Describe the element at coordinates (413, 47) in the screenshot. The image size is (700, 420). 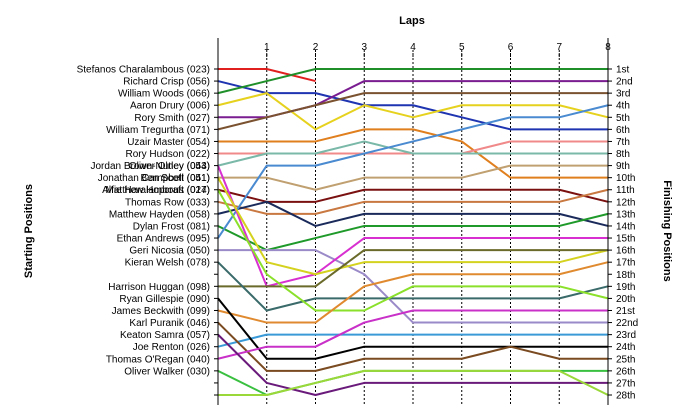
I see `lap-tick-label: 4` at that location.